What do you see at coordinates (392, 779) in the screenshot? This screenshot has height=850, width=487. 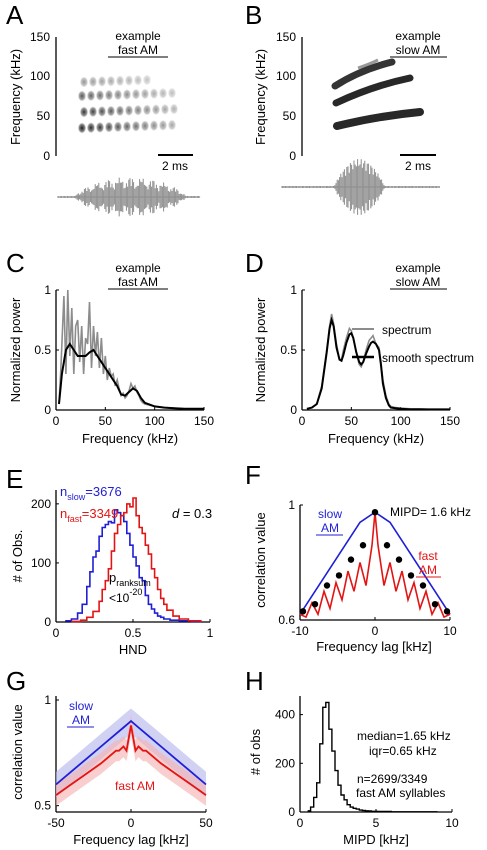 I see `h-stat-n: n=2699/3349` at bounding box center [392, 779].